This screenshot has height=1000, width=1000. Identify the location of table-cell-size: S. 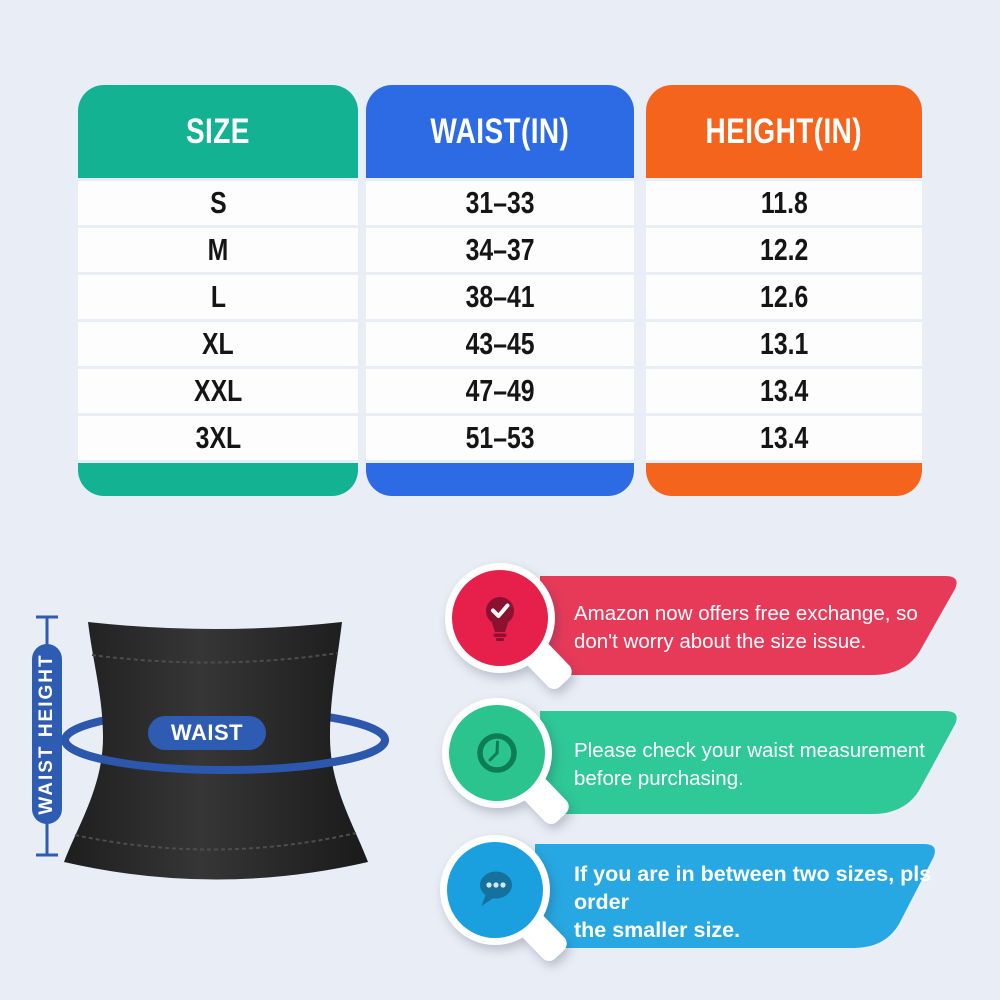
(218, 203).